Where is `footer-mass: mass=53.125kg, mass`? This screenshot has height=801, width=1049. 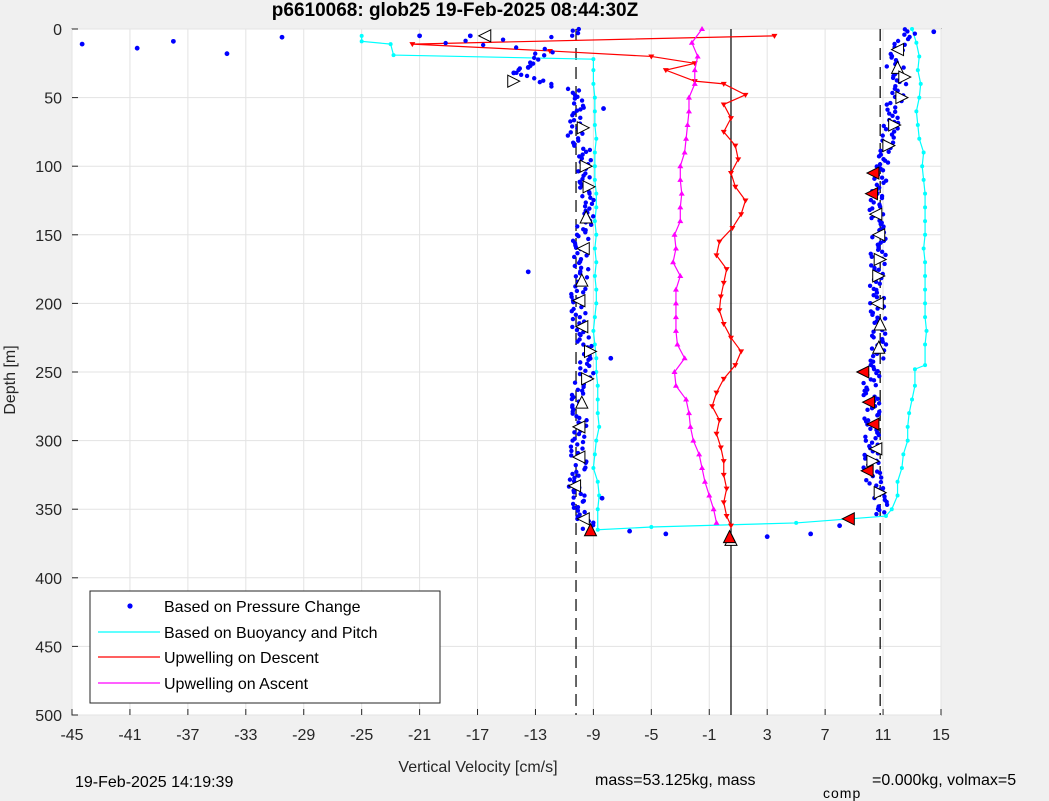 footer-mass: mass=53.125kg, mass is located at coordinates (675, 780).